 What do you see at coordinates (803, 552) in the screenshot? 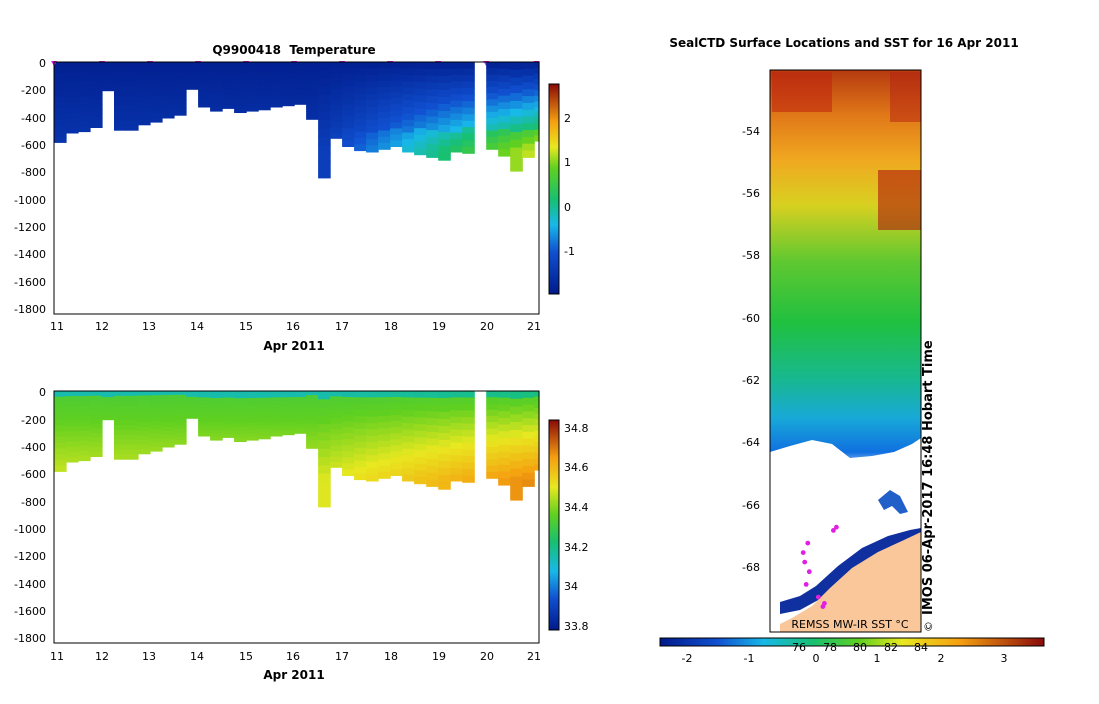
I see `seal-track-point` at bounding box center [803, 552].